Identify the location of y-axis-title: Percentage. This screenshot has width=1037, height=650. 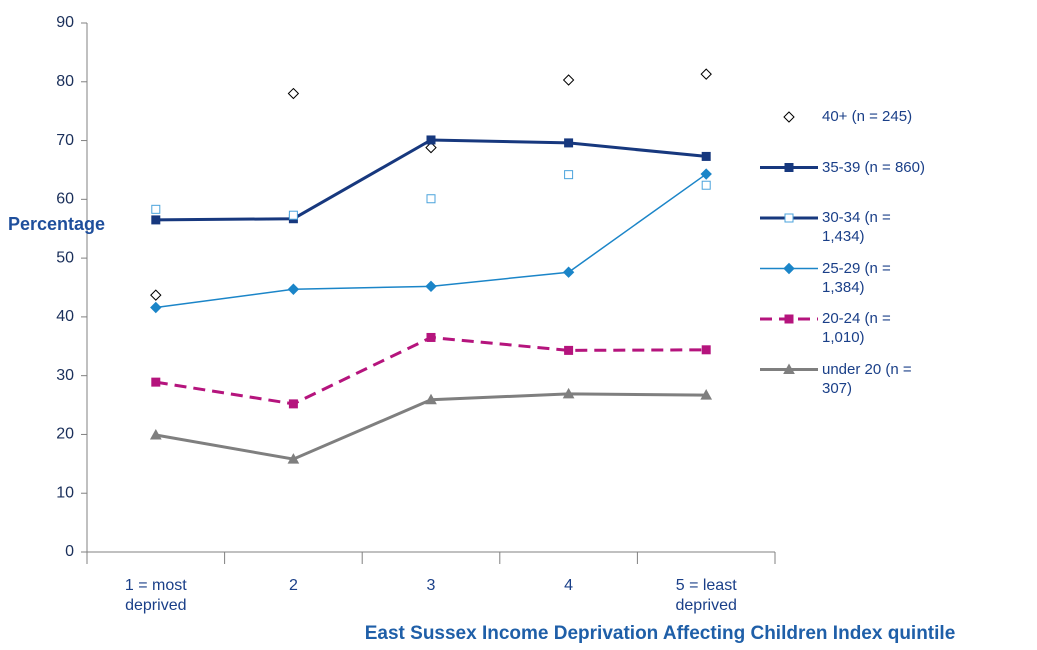
(57, 224).